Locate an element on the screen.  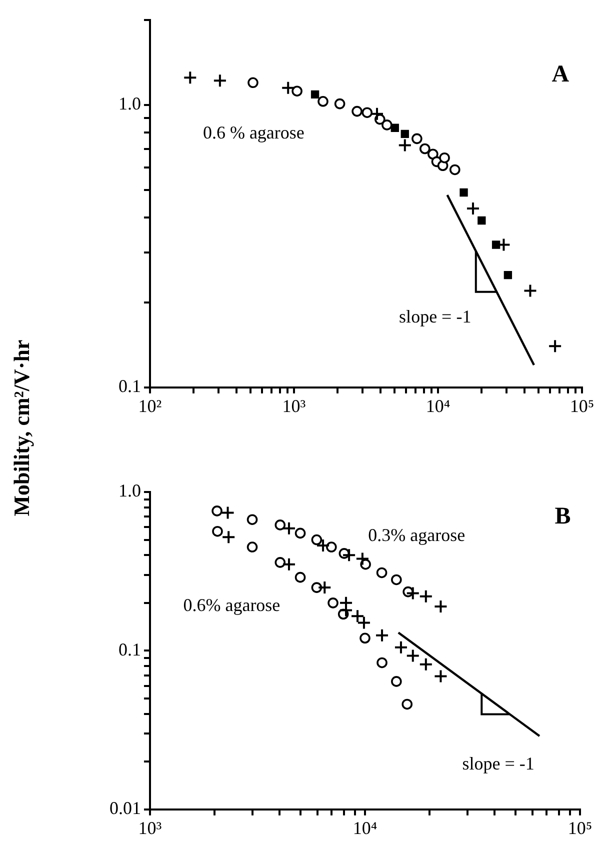
x-tick-label: 10² is located at coordinates (150, 406).